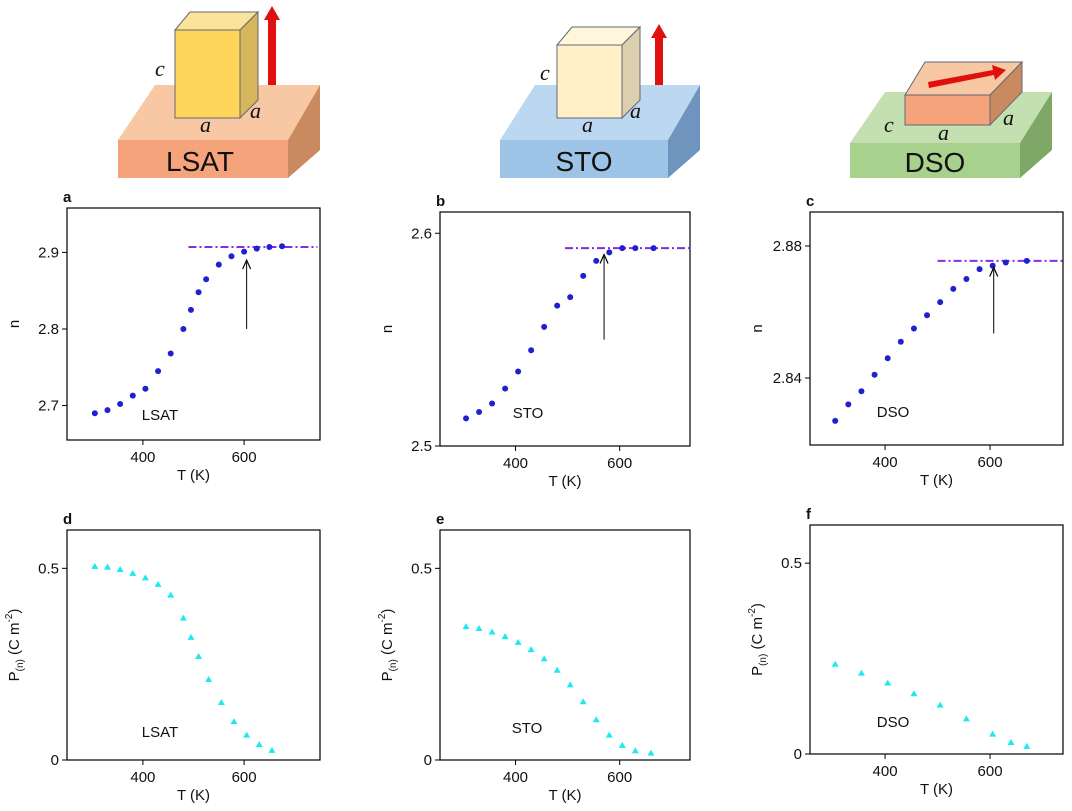 The image size is (1072, 811). What do you see at coordinates (421, 446) in the screenshot?
I see `y-tick-label: 2.5` at bounding box center [421, 446].